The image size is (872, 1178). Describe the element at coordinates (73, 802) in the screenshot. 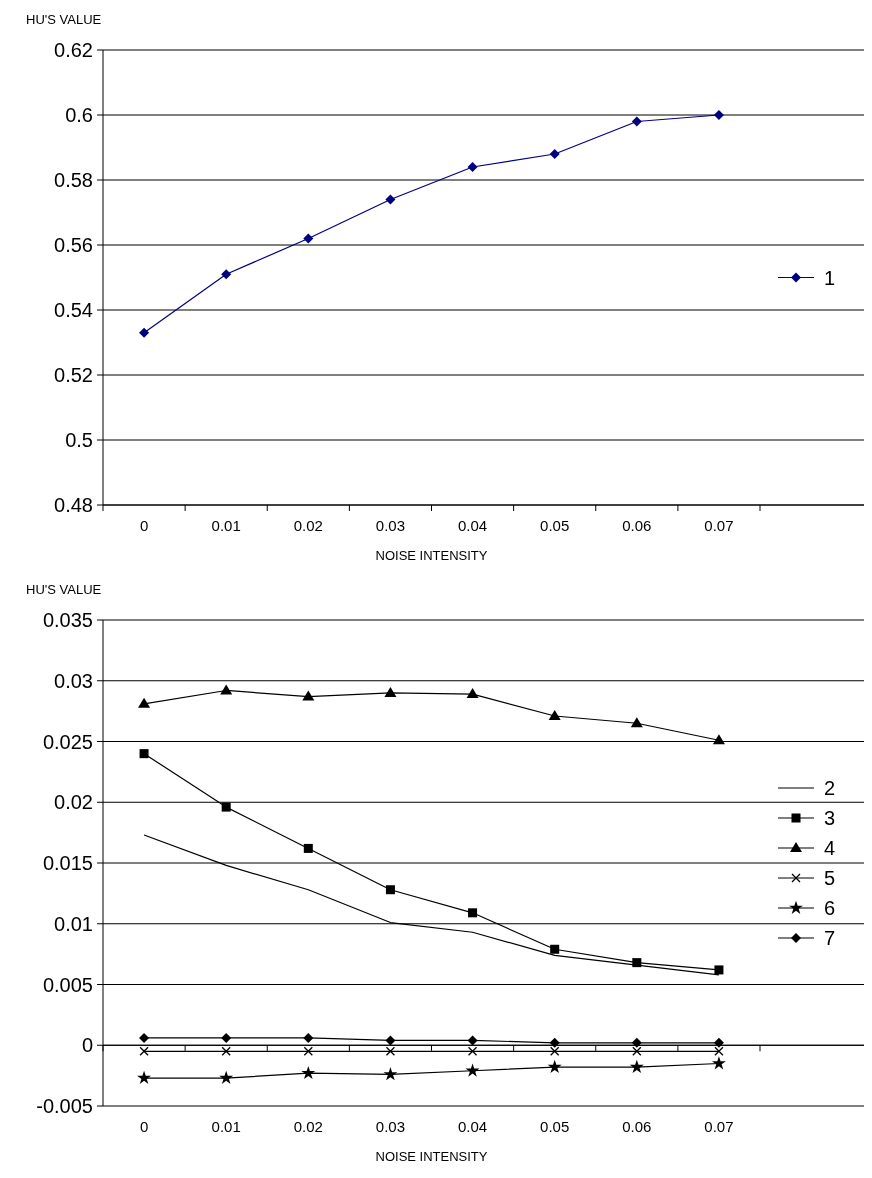

I see `y-tick-label: 0.02` at that location.